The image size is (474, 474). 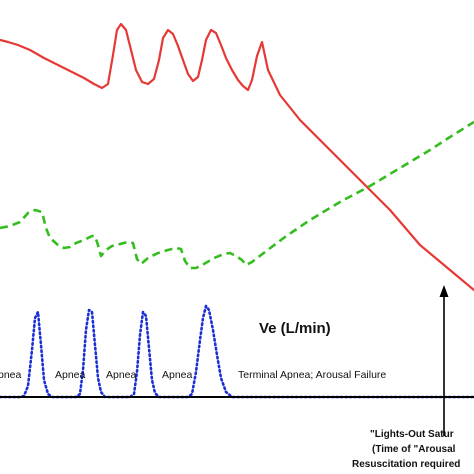 I want to click on ve-label: Ve (L/min), so click(x=295, y=328).